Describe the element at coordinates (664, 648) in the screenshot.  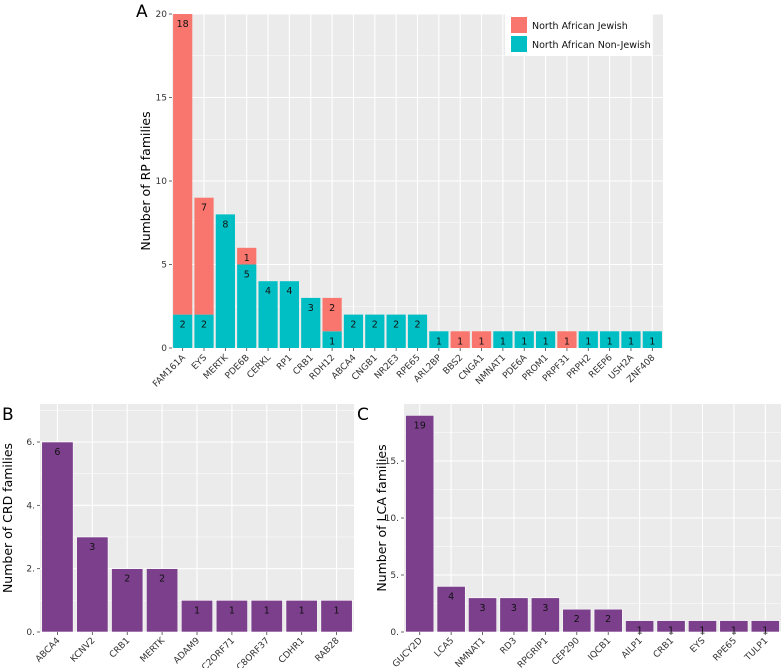
I see `x-tick-label-c-crb1: CRB1` at that location.